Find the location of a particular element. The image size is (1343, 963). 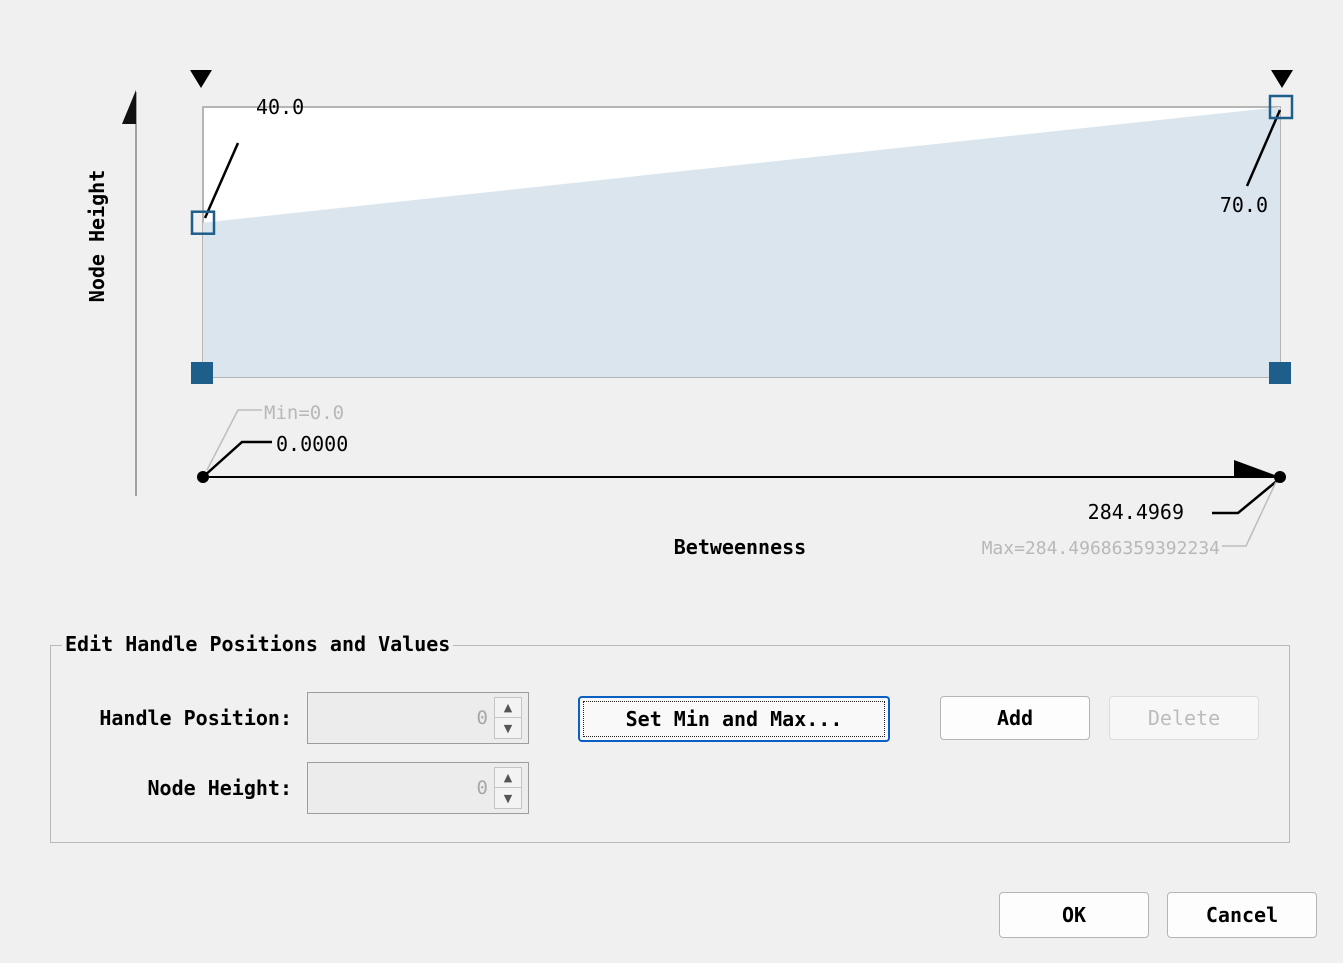

max-annotation-leader is located at coordinates (1249, 514).